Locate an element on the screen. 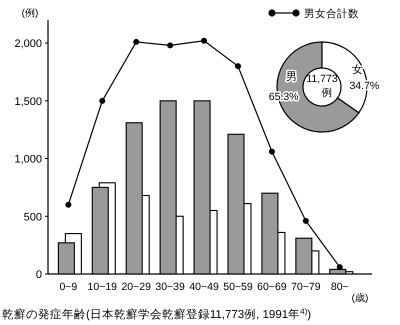  x-tick-label: 50~59 is located at coordinates (238, 287).